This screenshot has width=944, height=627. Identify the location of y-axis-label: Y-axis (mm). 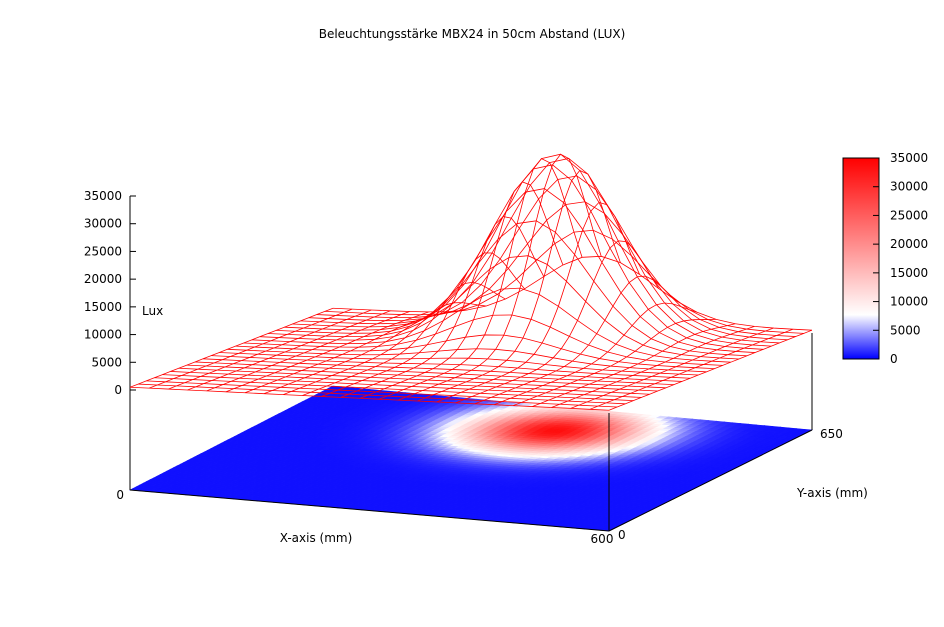
(832, 493).